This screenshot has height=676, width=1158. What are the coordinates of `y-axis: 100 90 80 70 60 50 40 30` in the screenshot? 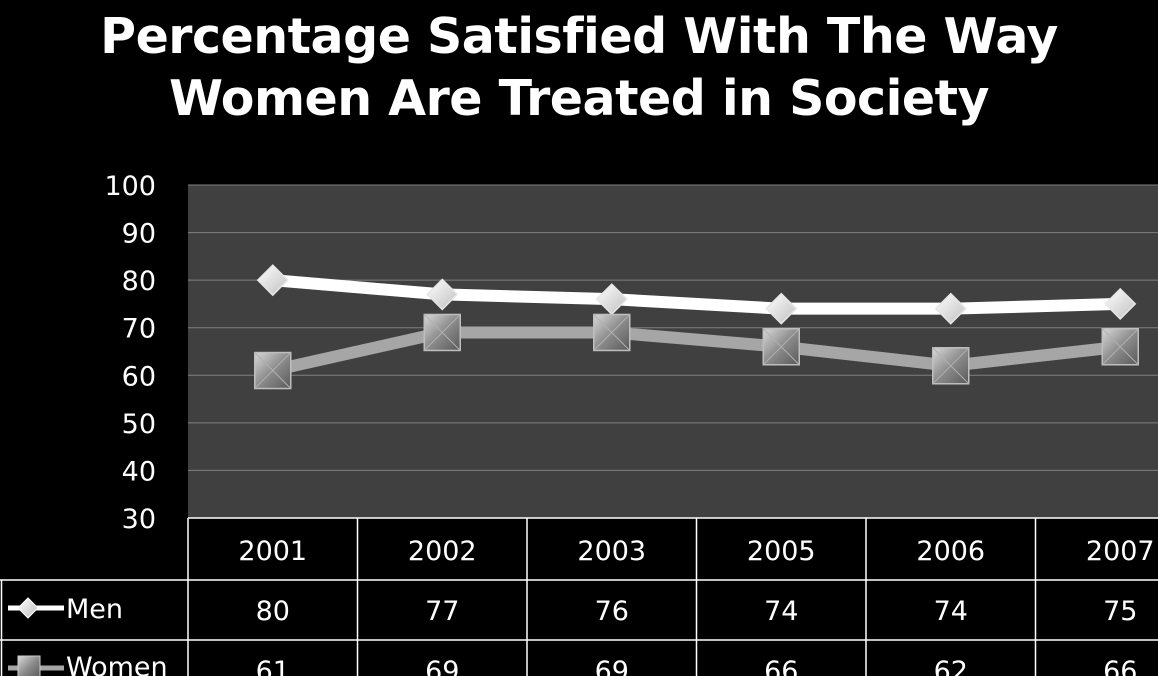 It's located at (130, 353).